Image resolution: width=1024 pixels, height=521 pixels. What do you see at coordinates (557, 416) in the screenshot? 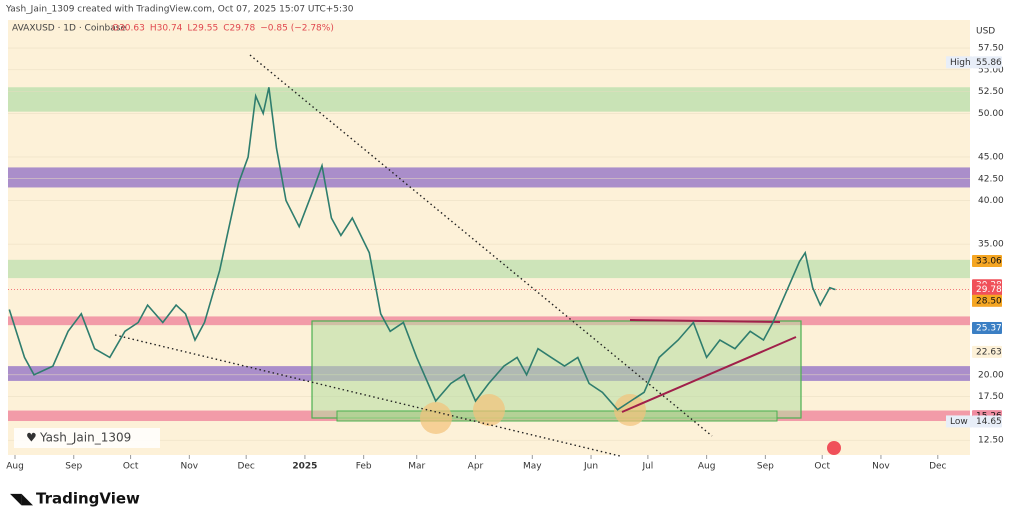
I see `support-box` at bounding box center [557, 416].